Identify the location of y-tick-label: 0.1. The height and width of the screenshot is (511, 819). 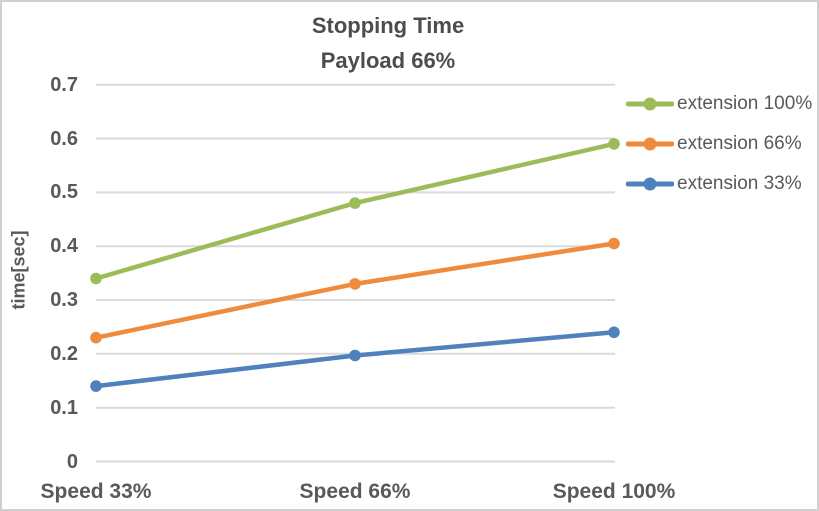
(64, 408).